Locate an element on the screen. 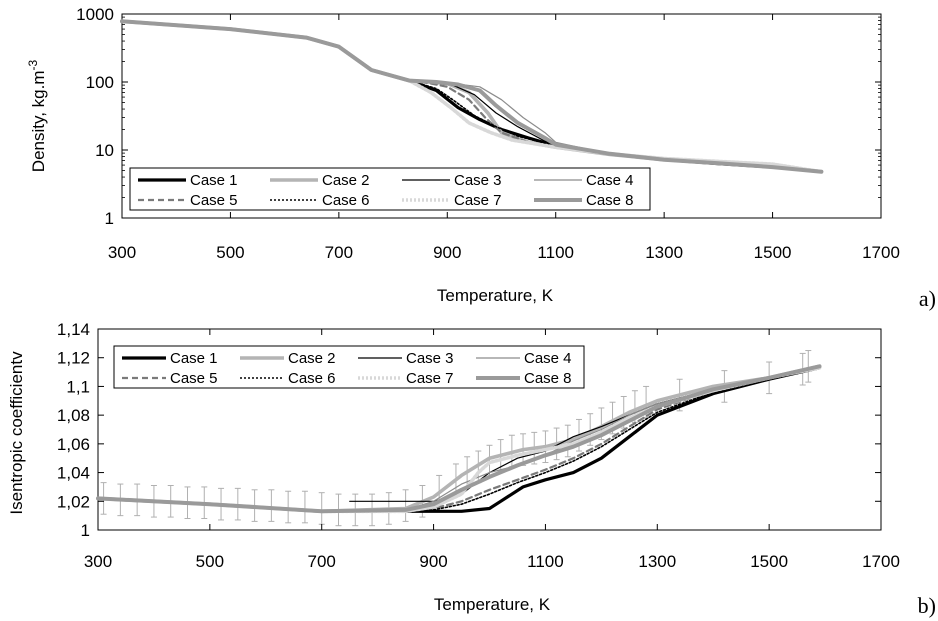  y-tick-label: 1,04 is located at coordinates (73, 473).